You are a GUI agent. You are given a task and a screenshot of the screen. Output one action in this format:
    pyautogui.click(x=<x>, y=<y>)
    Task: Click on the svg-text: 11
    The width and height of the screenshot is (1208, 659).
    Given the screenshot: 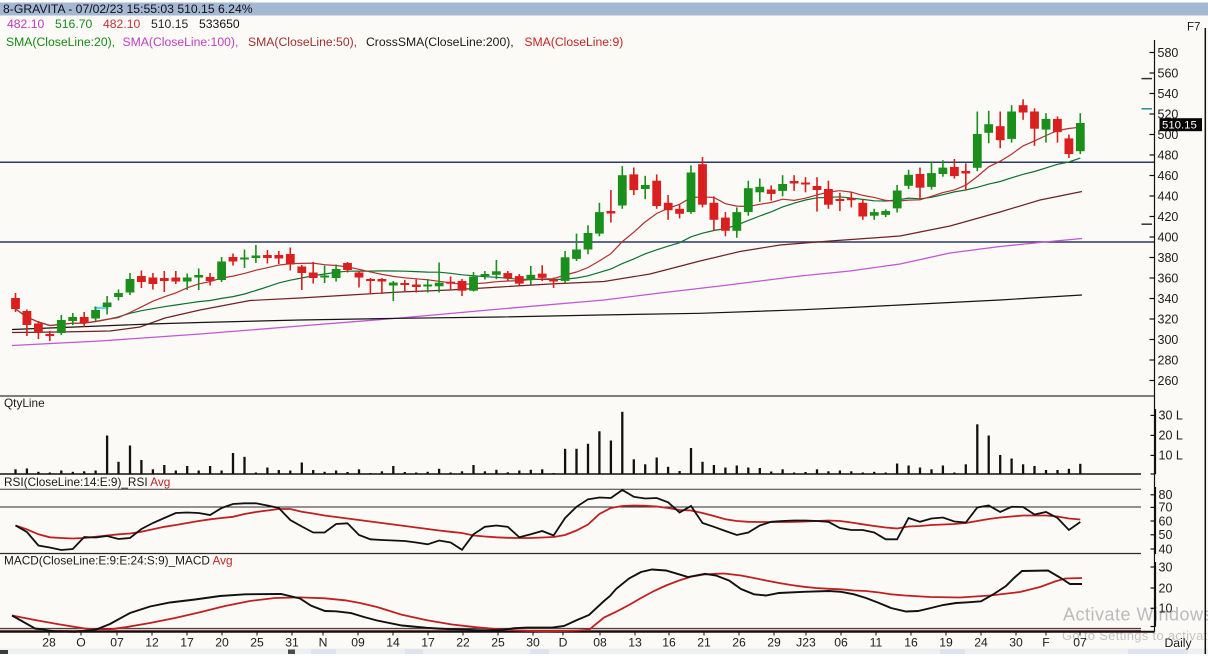 What is the action you would take?
    pyautogui.click(x=876, y=643)
    